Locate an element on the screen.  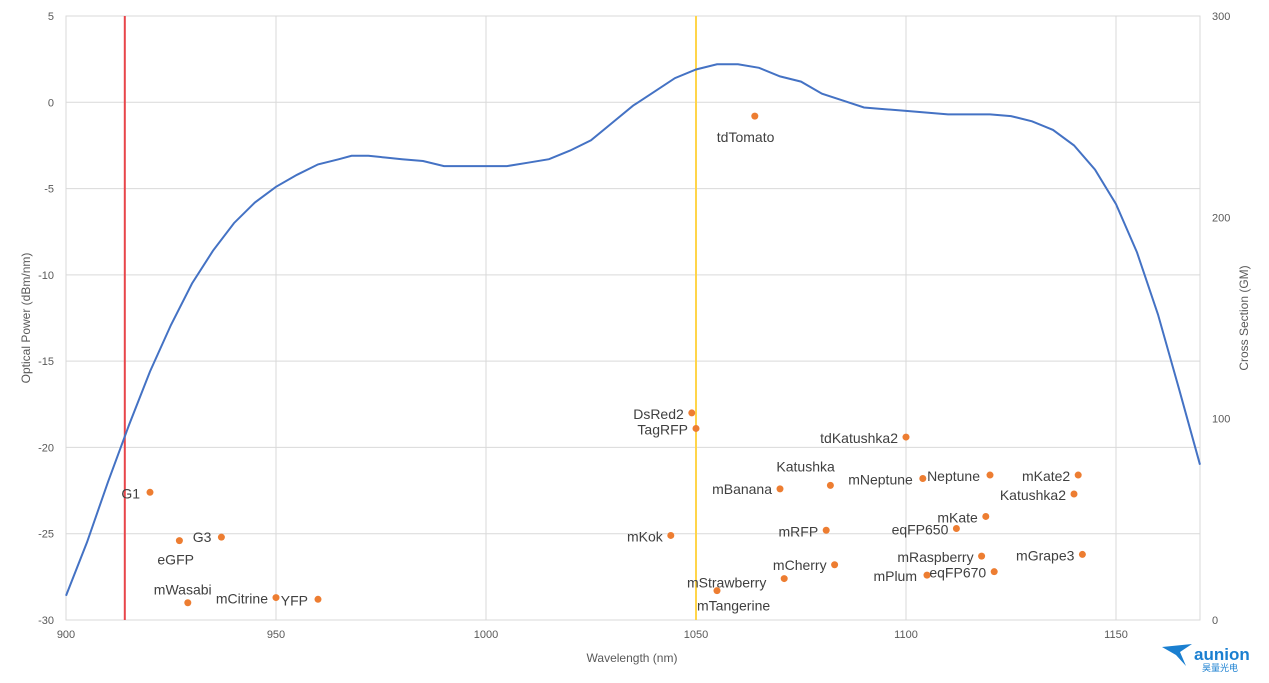
point-mstrawberry_dot2 is located at coordinates (784, 579).